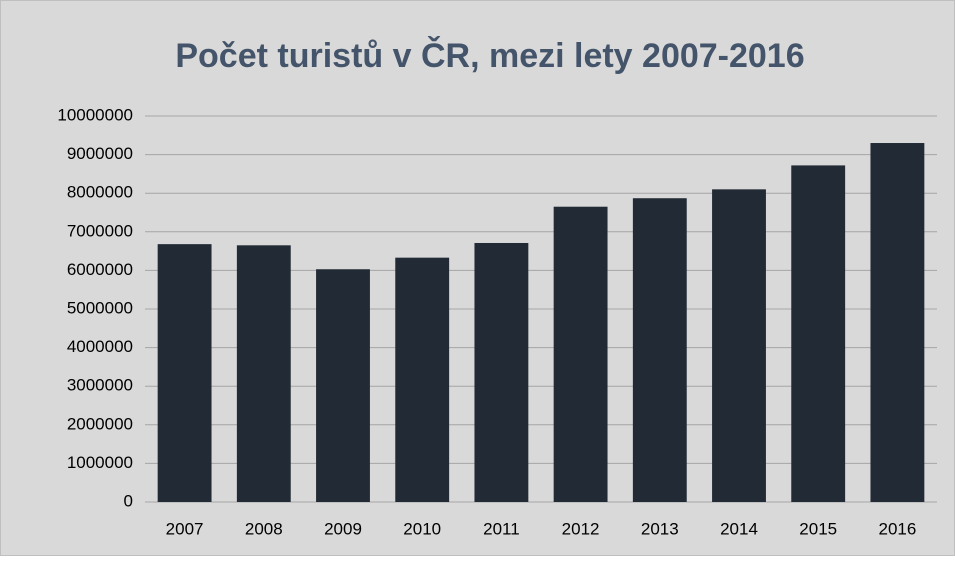 Image resolution: width=955 pixels, height=561 pixels. What do you see at coordinates (100, 307) in the screenshot?
I see `y-tick-label: 5000000` at bounding box center [100, 307].